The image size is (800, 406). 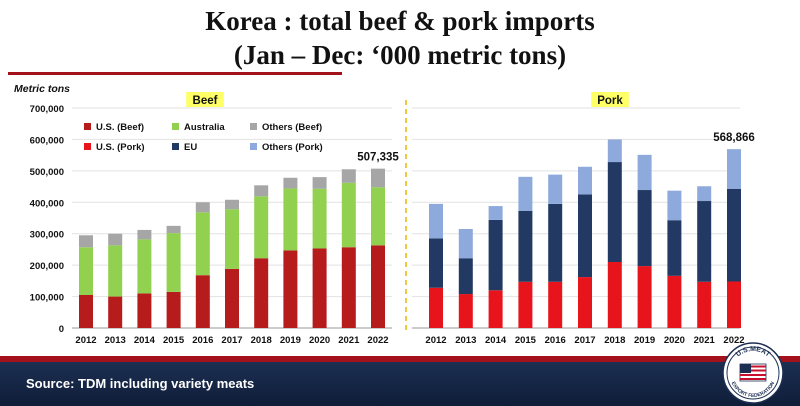 I want to click on x-tick-label: 2021, so click(x=705, y=340).